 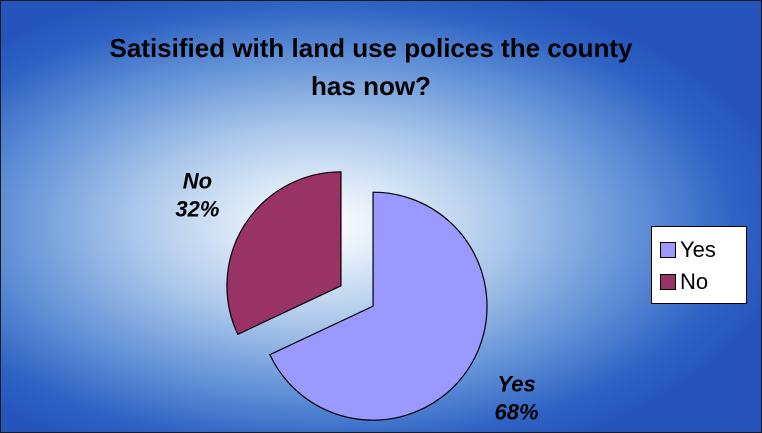 What do you see at coordinates (699, 265) in the screenshot?
I see `legend: Yes No` at bounding box center [699, 265].